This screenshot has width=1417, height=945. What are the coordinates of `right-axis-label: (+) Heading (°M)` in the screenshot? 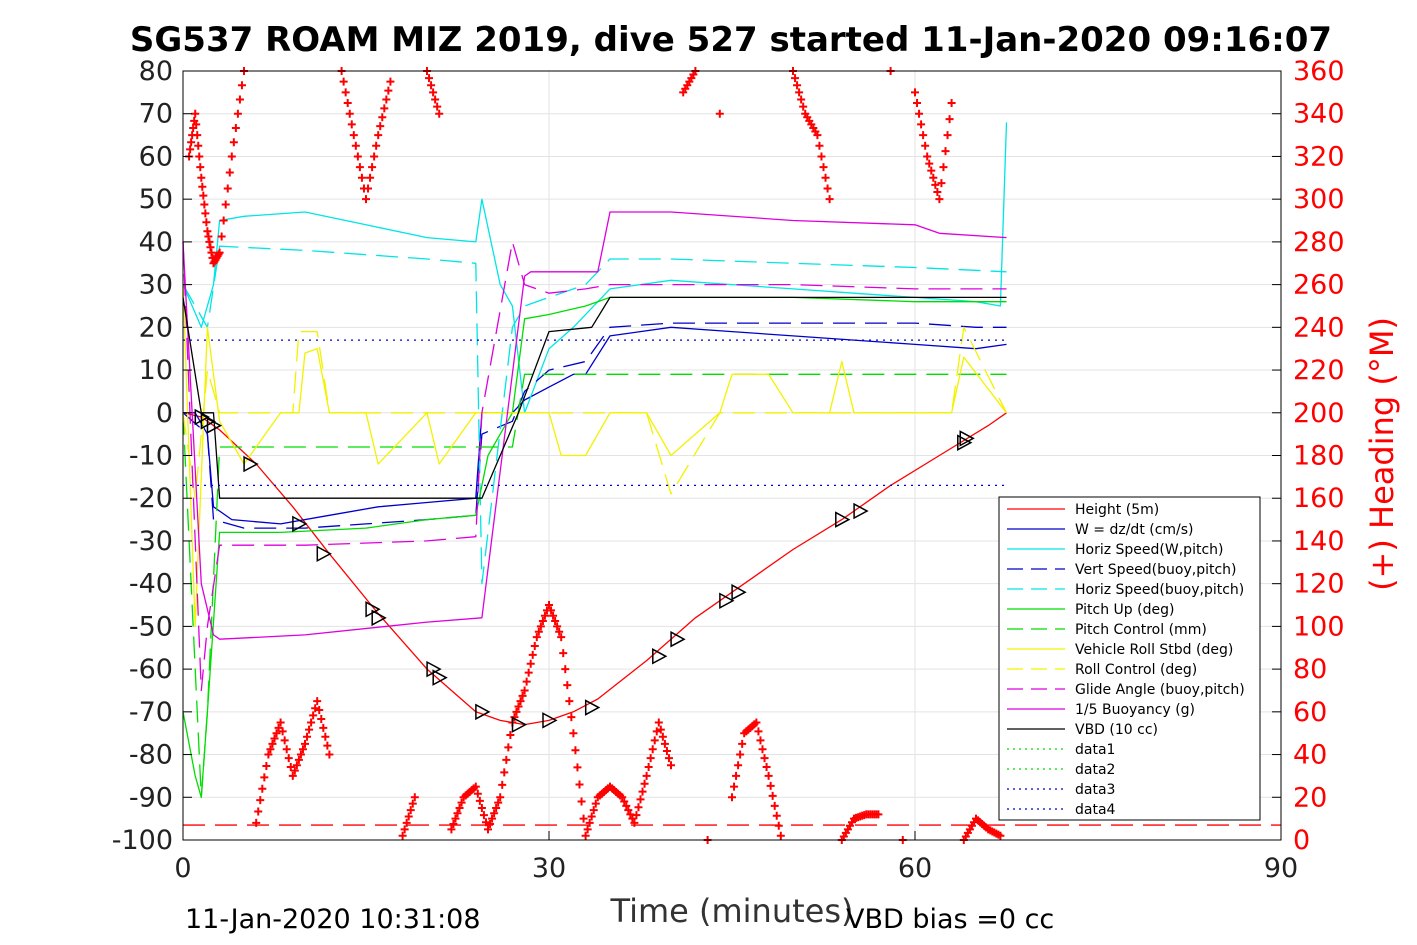 It's located at (1382, 454).